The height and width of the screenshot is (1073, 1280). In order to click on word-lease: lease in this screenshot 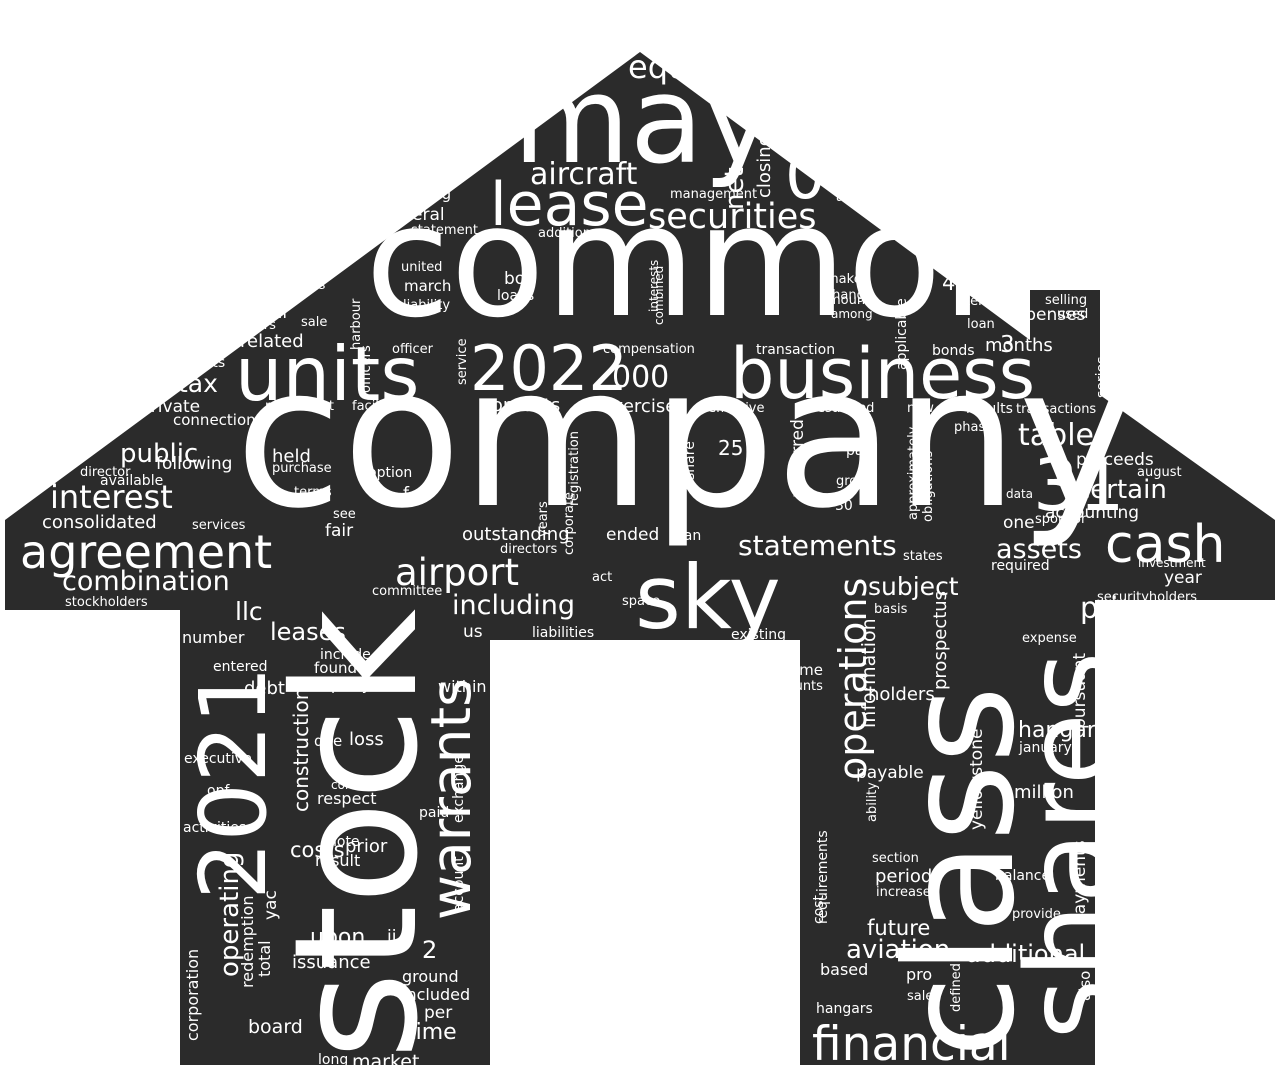, I will do `click(569, 205)`.